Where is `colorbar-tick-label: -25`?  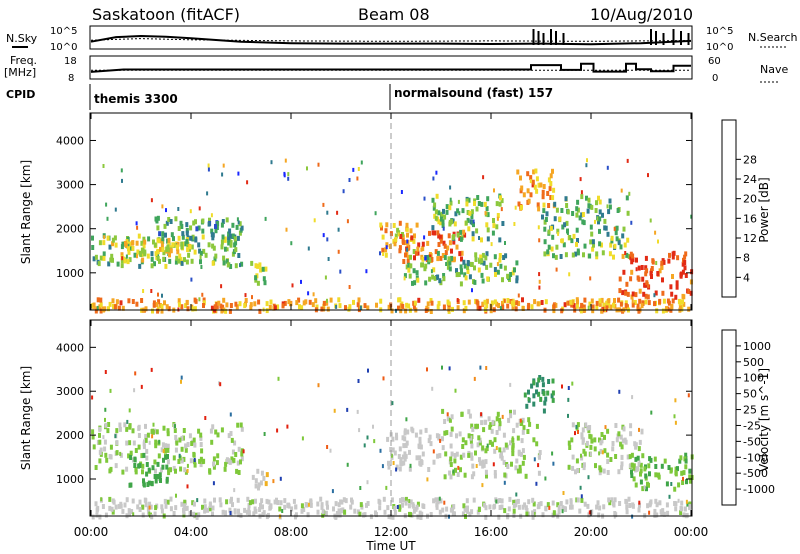 colorbar-tick-label: -25 is located at coordinates (752, 425).